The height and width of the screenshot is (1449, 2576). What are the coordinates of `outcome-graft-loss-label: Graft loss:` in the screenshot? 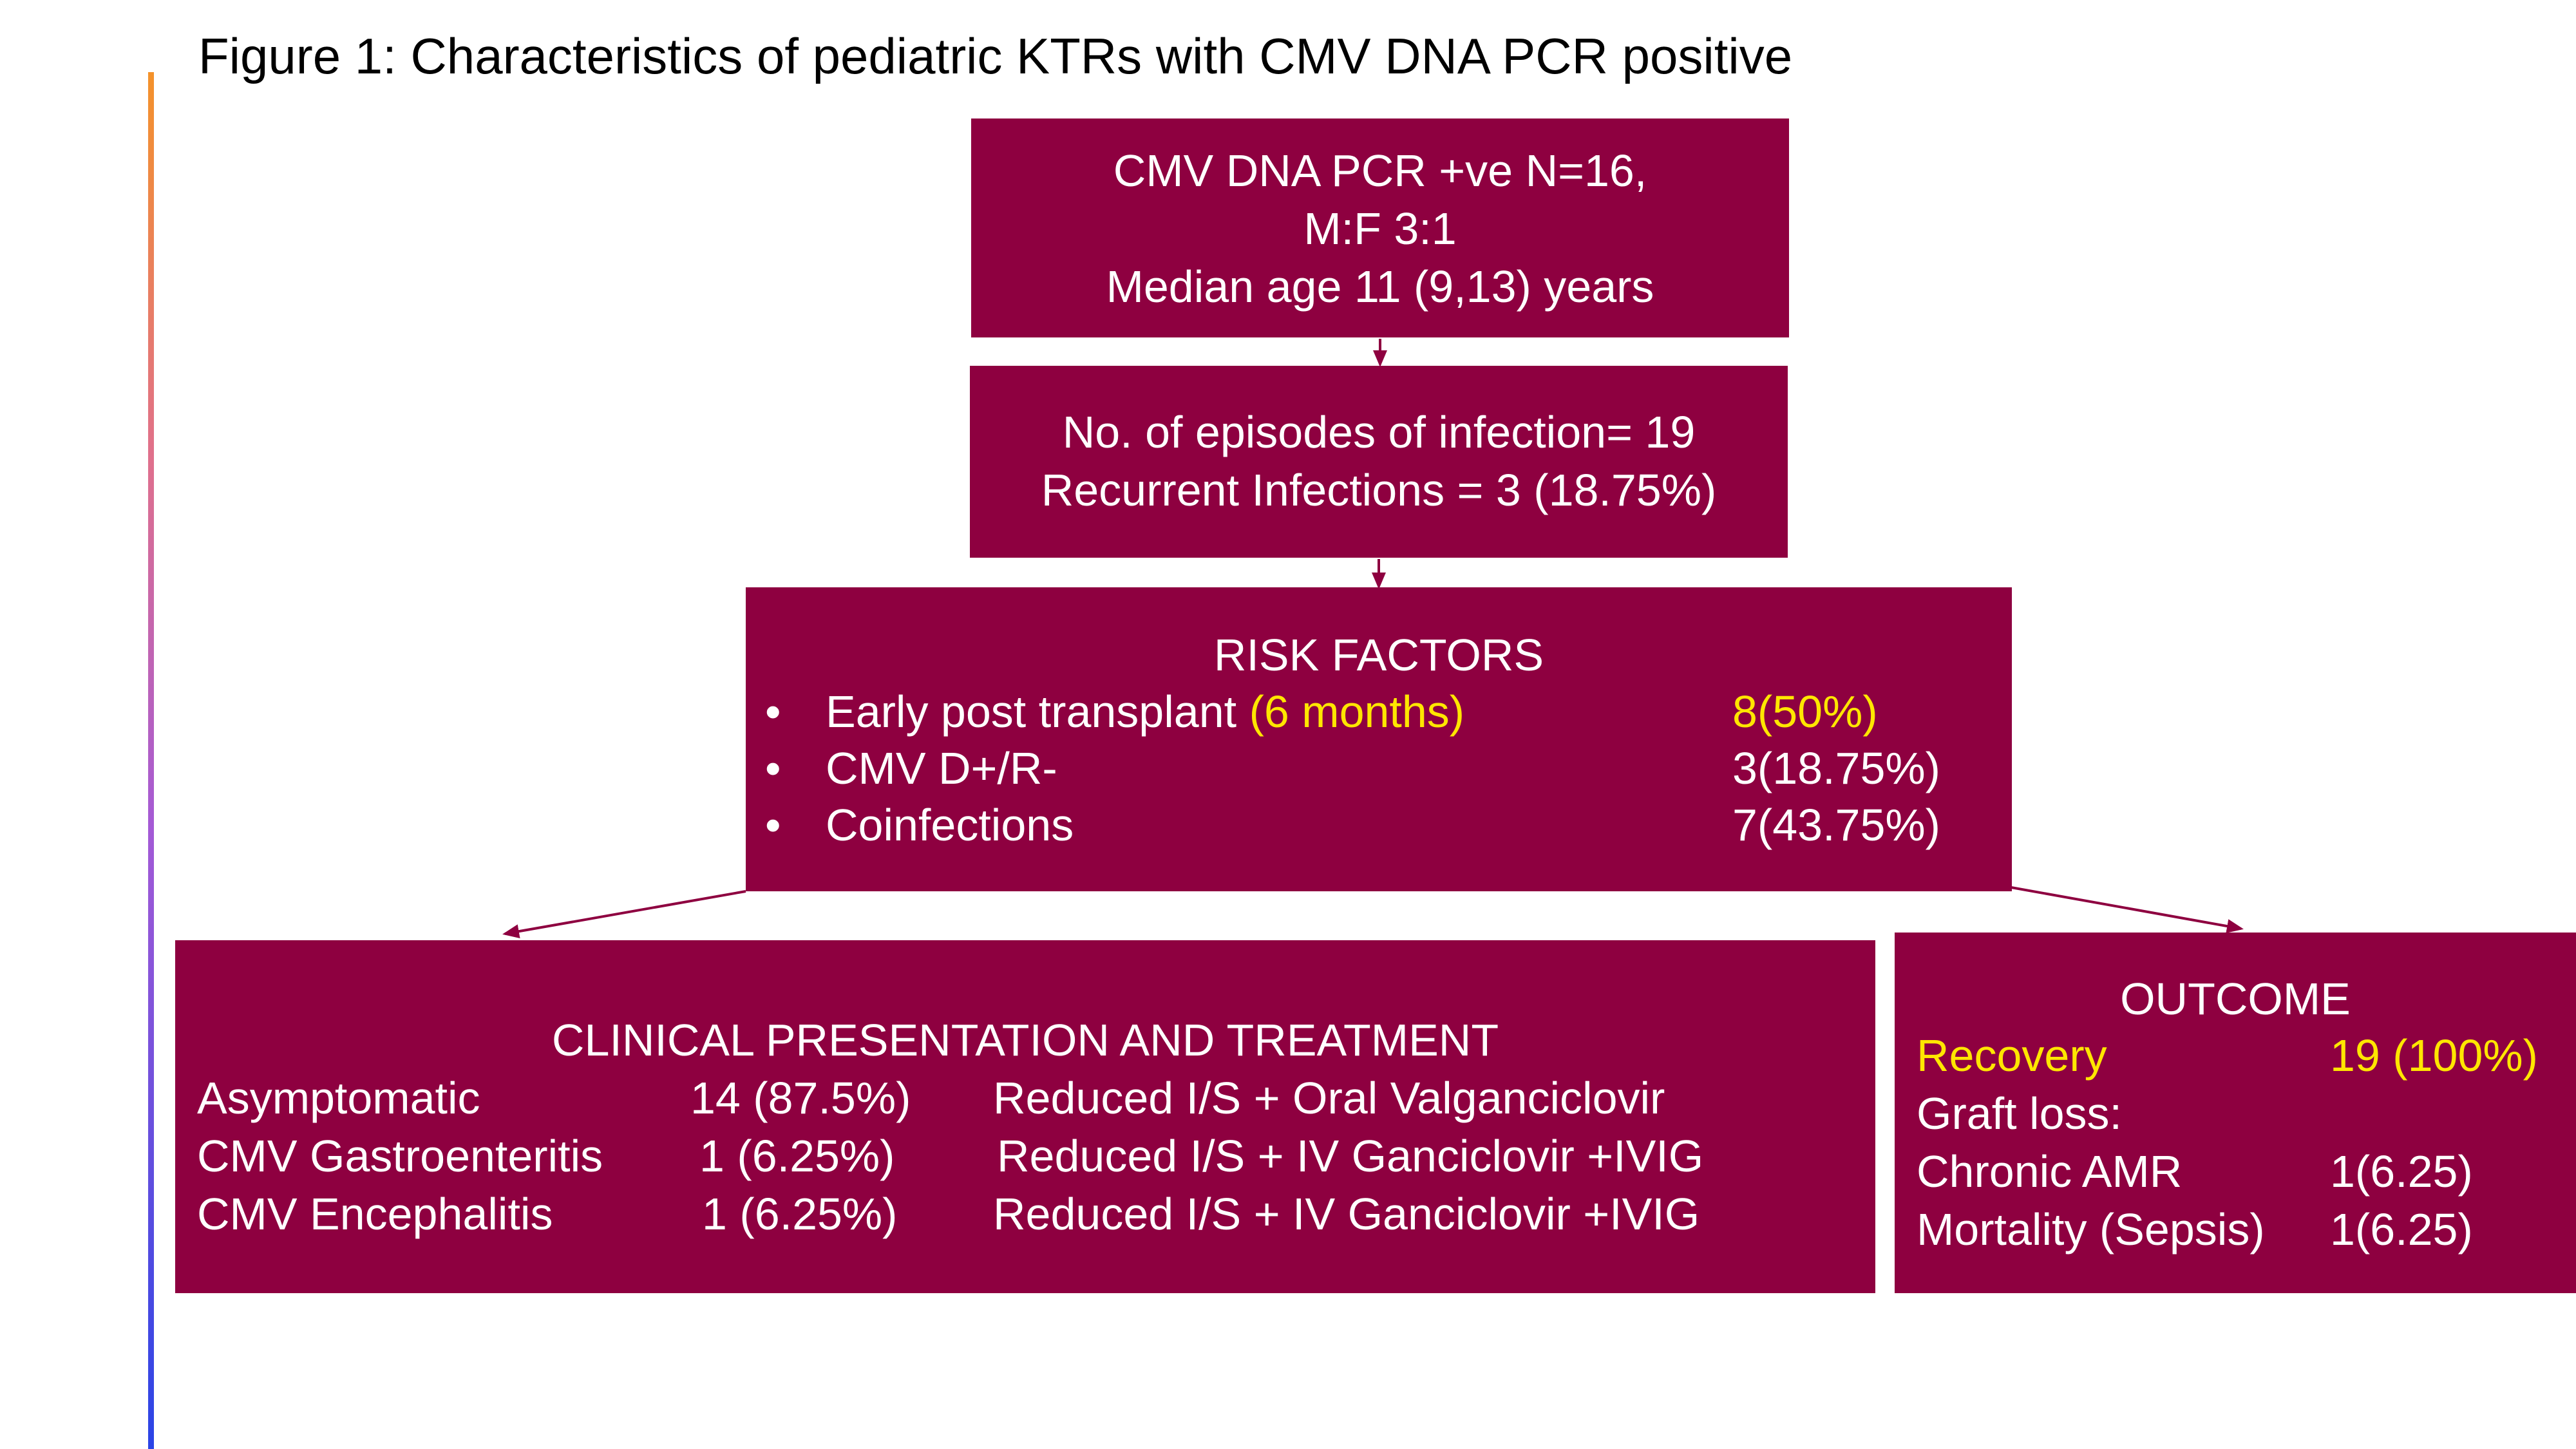 It's located at (2020, 1113).